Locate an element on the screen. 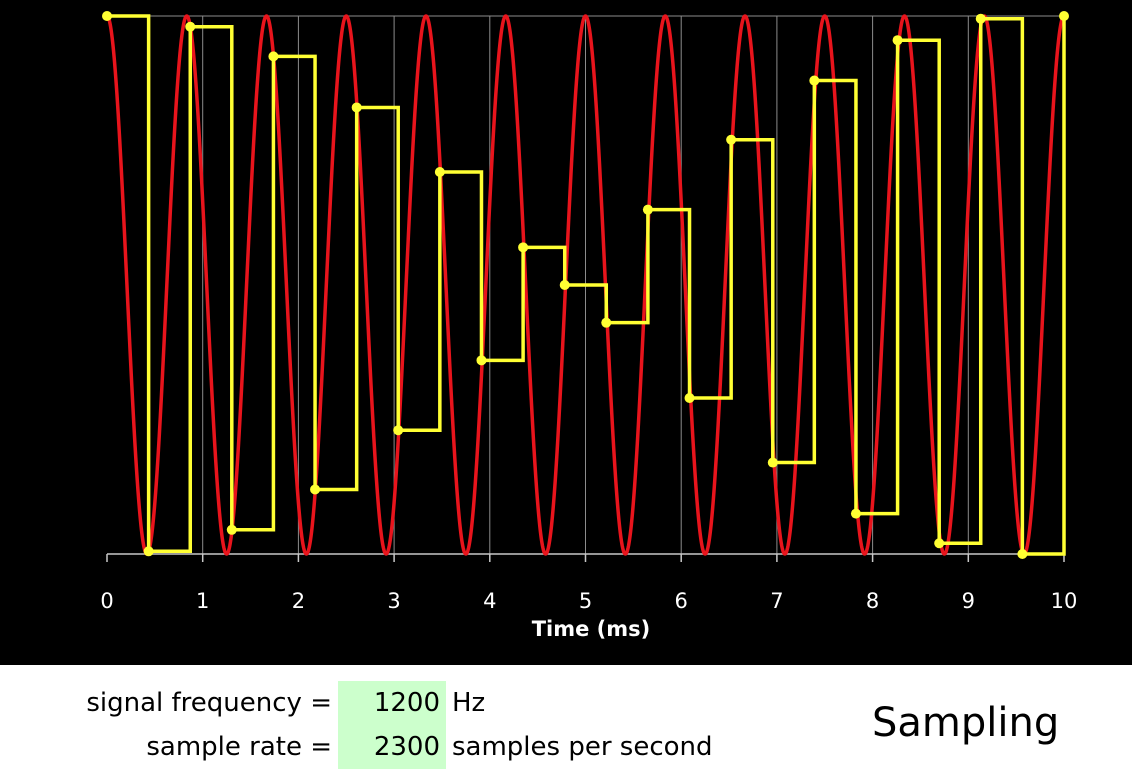 Image resolution: width=1132 pixels, height=772 pixels. x-tick-labels: 0 1 2 3 4 5 6 7 8 9 10 is located at coordinates (588, 601).